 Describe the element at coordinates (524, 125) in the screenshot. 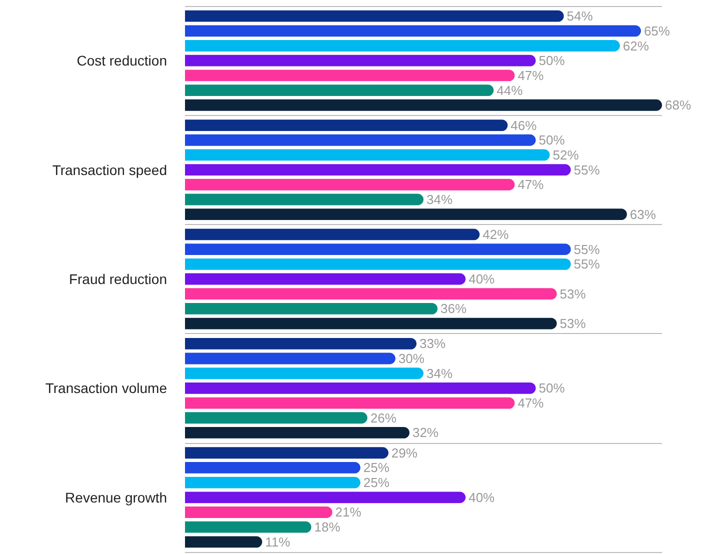

I see `data-label: 46%` at that location.